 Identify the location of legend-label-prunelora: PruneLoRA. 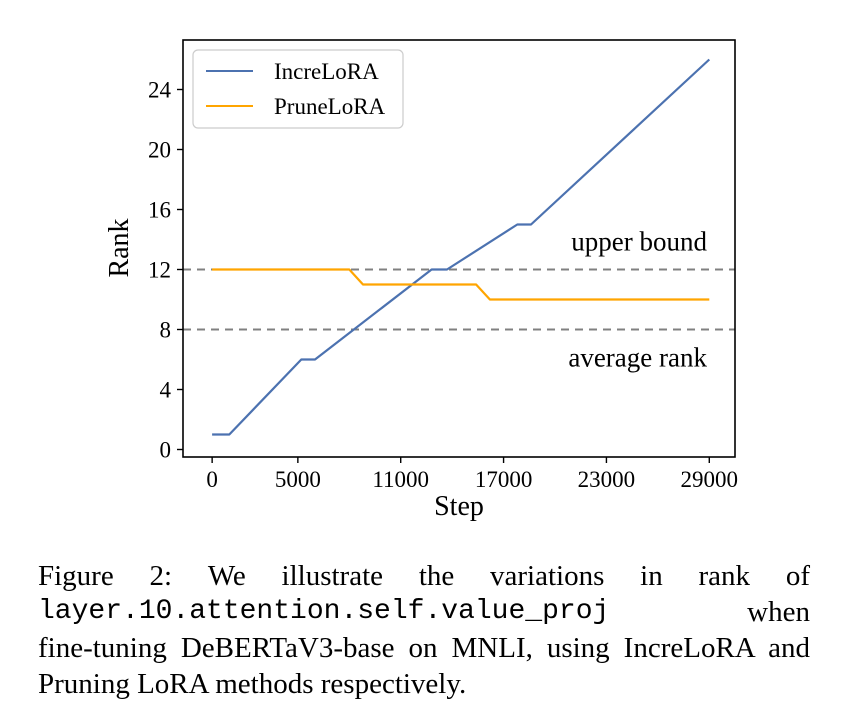
(330, 106).